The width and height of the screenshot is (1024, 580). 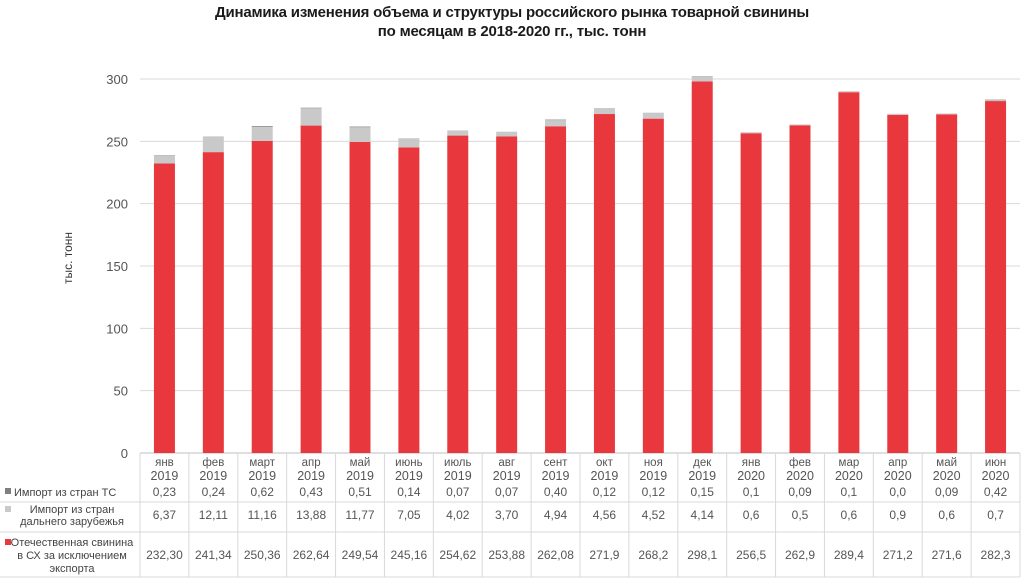 What do you see at coordinates (262, 463) in the screenshot?
I see `x-tick-month: март` at bounding box center [262, 463].